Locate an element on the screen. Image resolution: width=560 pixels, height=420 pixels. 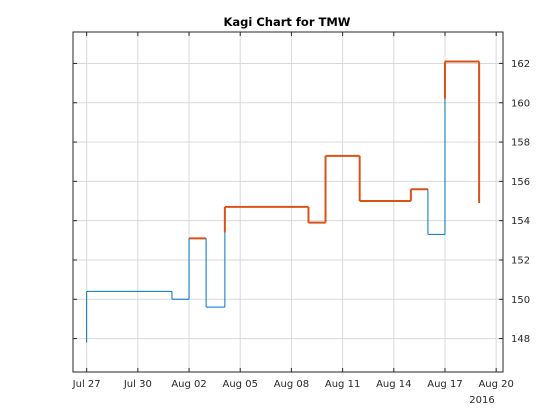
y-tick-label: 152 is located at coordinates (520, 260).